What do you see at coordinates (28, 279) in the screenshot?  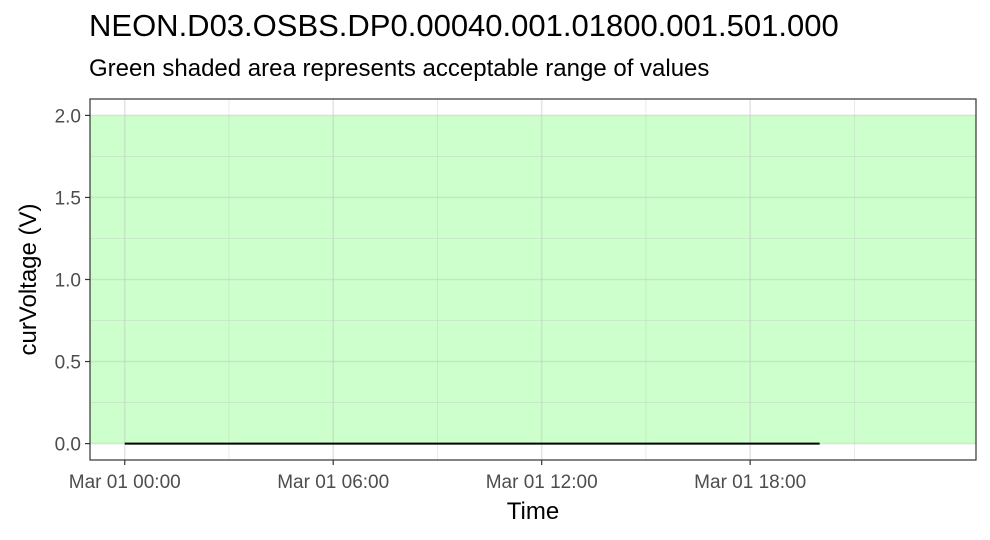 I see `y-axis-label: curVoltage (V)` at bounding box center [28, 279].